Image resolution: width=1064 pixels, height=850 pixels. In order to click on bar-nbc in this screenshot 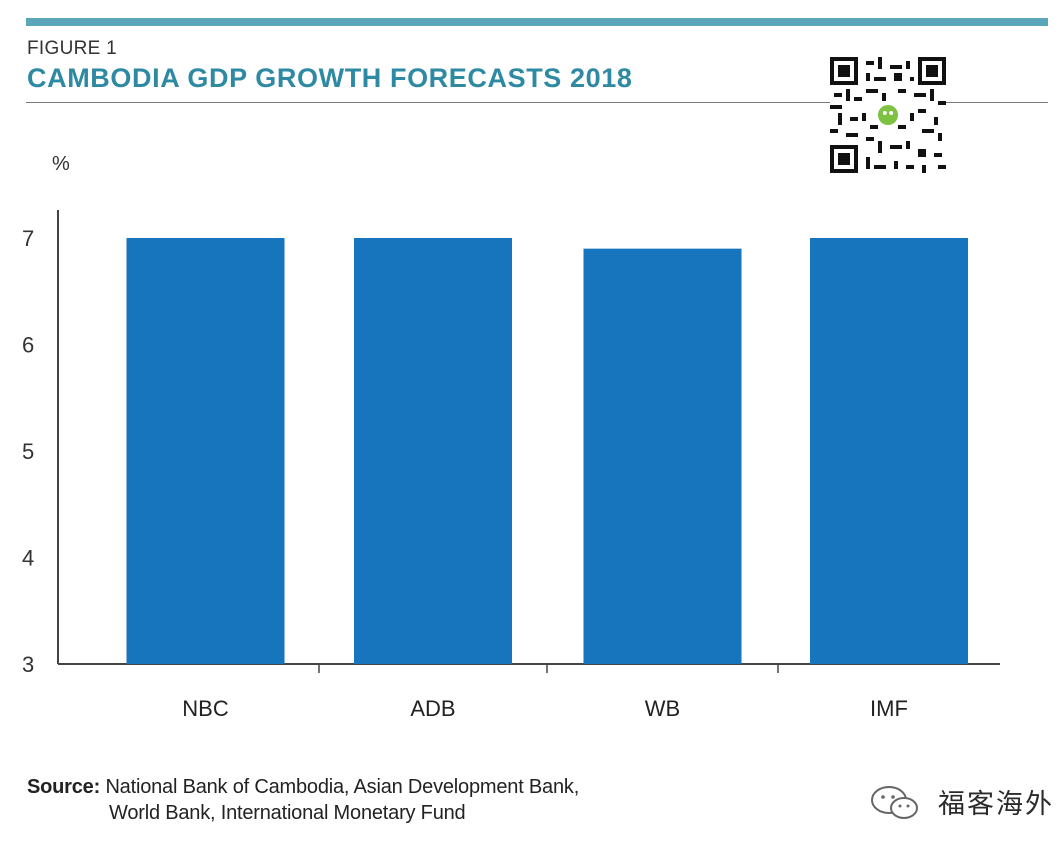, I will do `click(205, 451)`.